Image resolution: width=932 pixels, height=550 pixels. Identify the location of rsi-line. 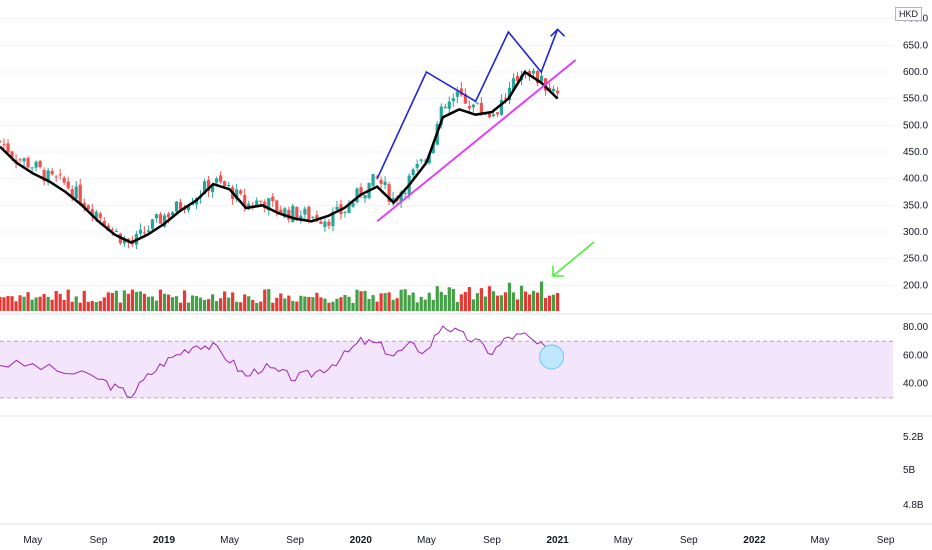
(279, 362).